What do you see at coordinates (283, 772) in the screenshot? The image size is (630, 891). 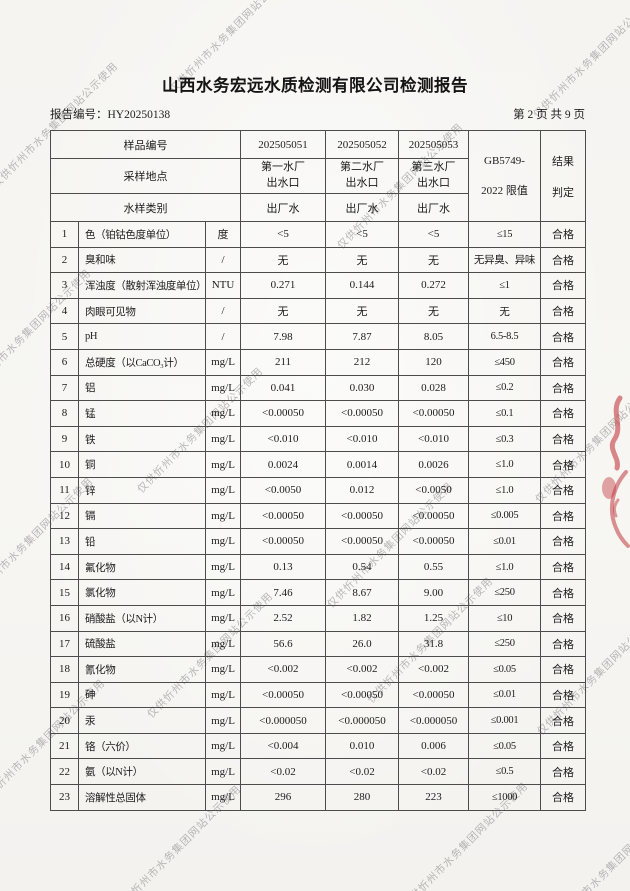 I see `cell-value-1: <0.02` at bounding box center [283, 772].